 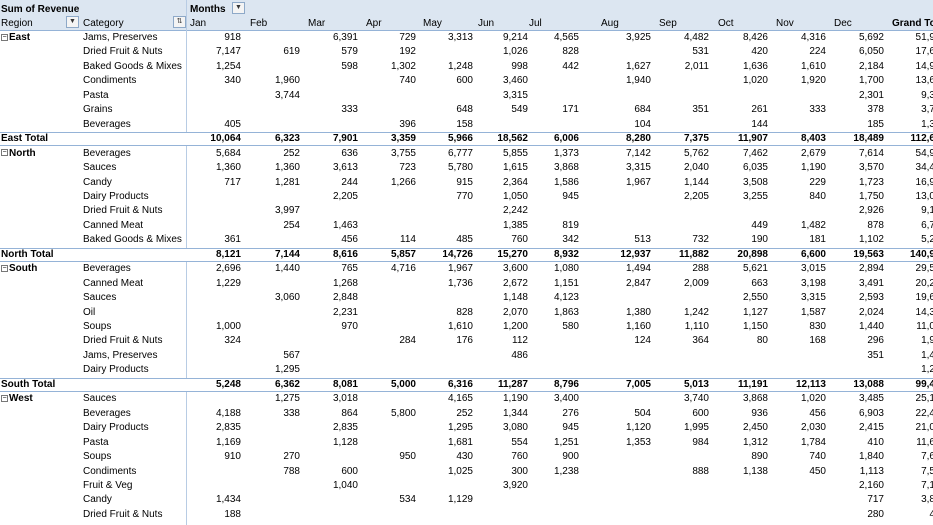 What do you see at coordinates (515, 168) in the screenshot?
I see `value-cell: 1,615` at bounding box center [515, 168].